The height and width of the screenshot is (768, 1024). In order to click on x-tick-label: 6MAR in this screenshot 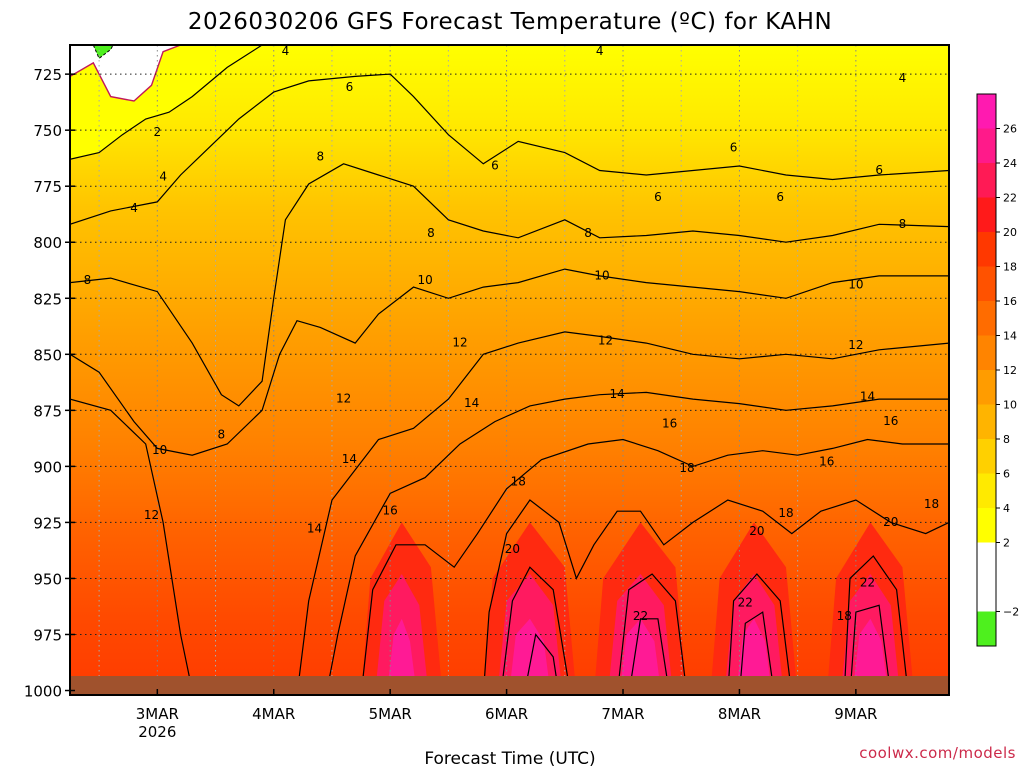, I will do `click(506, 714)`.